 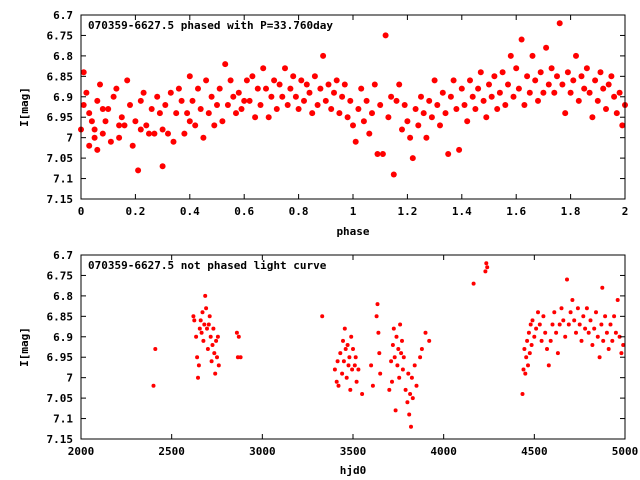 I want to click on unphased-y-tick-label: 7.15, so click(x=60, y=439).